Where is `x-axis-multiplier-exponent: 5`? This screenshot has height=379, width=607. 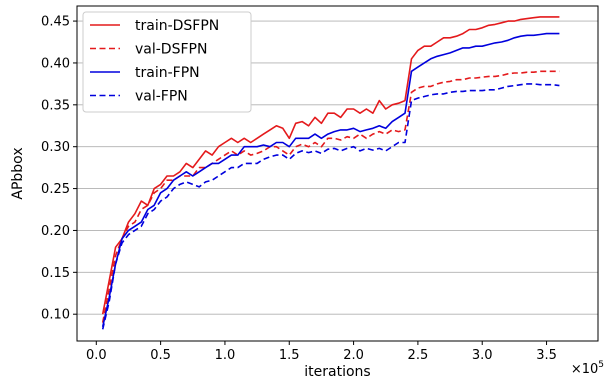 x-axis-multiplier-exponent: 5 is located at coordinates (601, 365).